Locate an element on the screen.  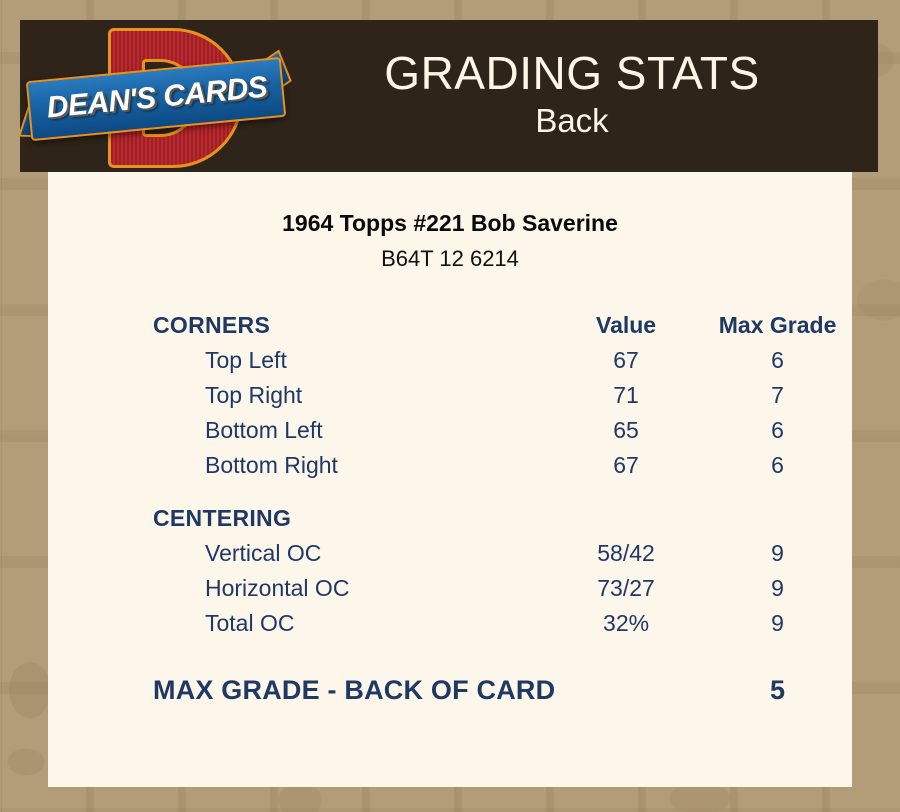
row-label: Top Left is located at coordinates (246, 360).